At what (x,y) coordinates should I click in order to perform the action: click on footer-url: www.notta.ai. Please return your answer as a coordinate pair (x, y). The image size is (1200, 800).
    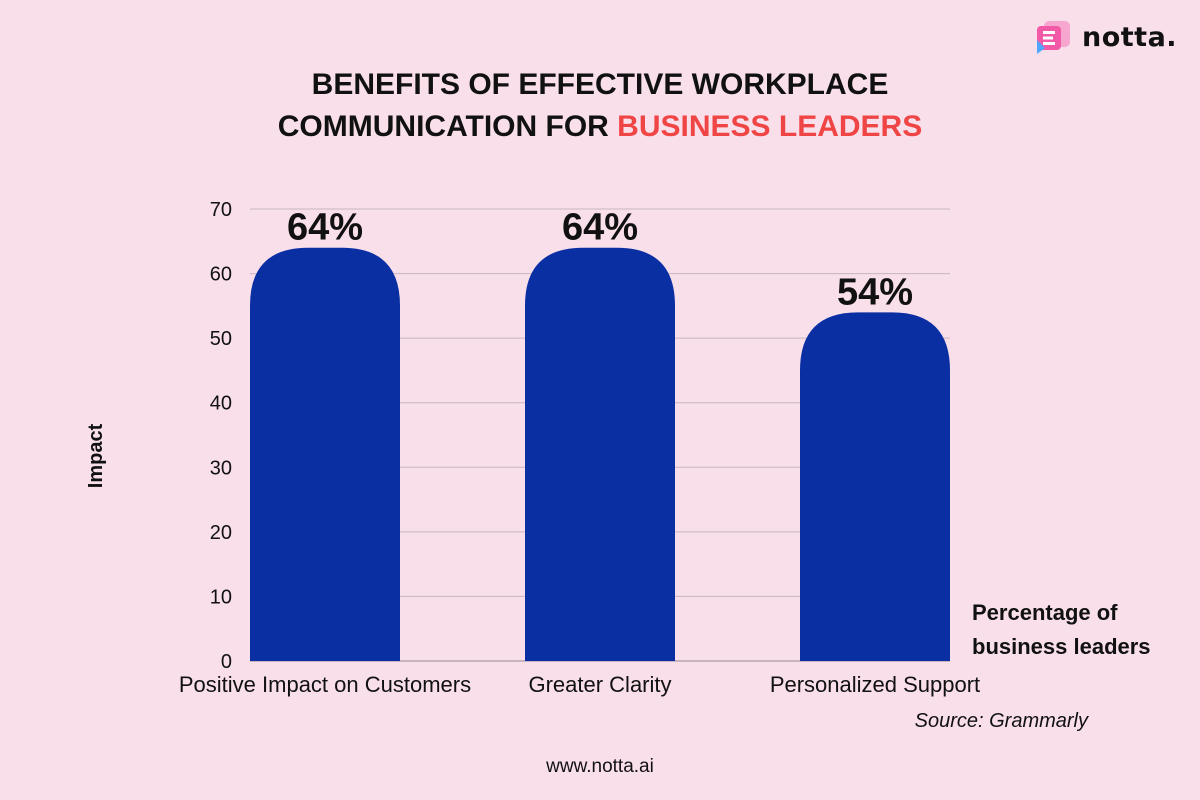
    Looking at the image, I should click on (600, 766).